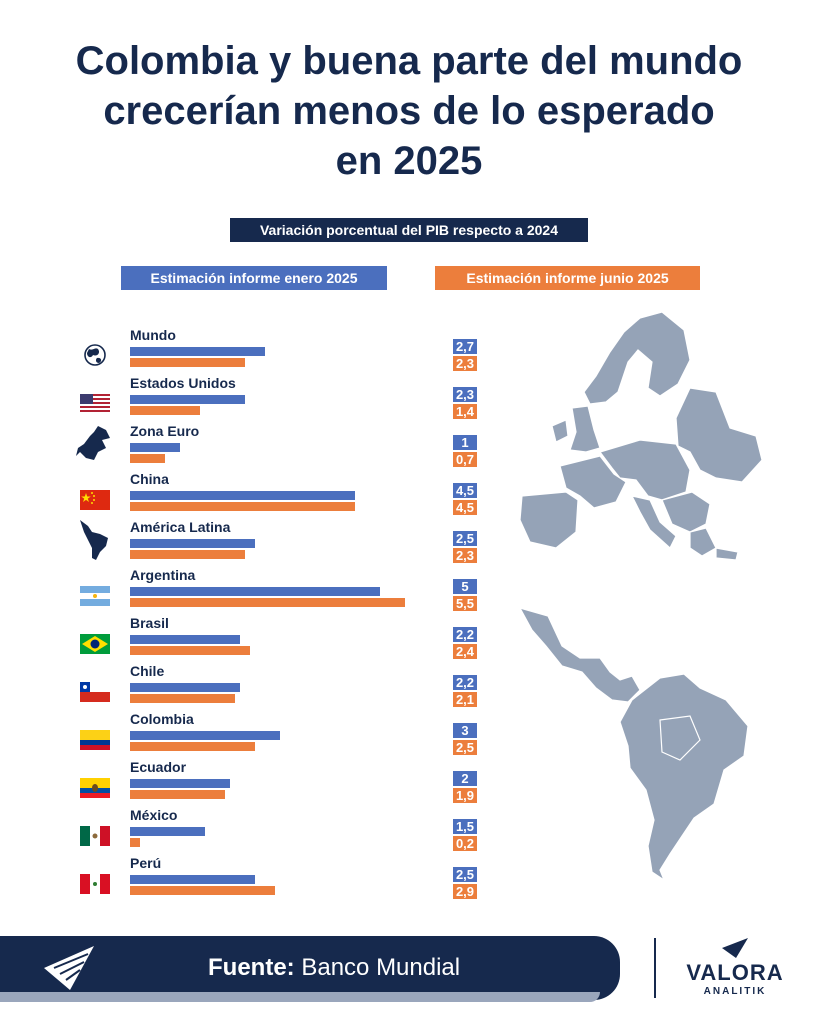 The height and width of the screenshot is (1024, 818). What do you see at coordinates (735, 991) in the screenshot?
I see `brand-subtitle: ANALITIK` at bounding box center [735, 991].